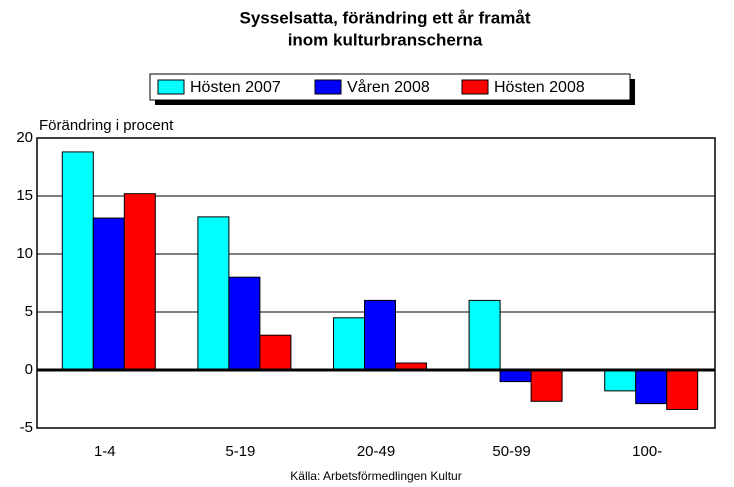  I want to click on legend-label: Våren 2008, so click(388, 87).